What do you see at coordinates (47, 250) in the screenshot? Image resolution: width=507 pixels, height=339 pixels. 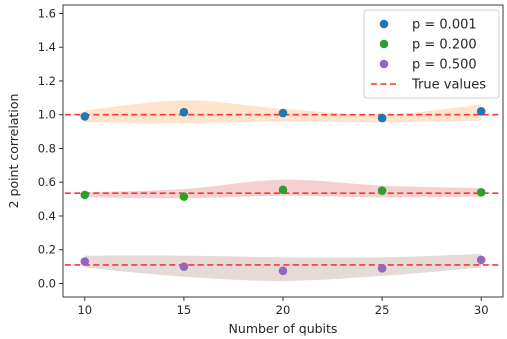 I see `y-tick-label: 0.2` at bounding box center [47, 250].